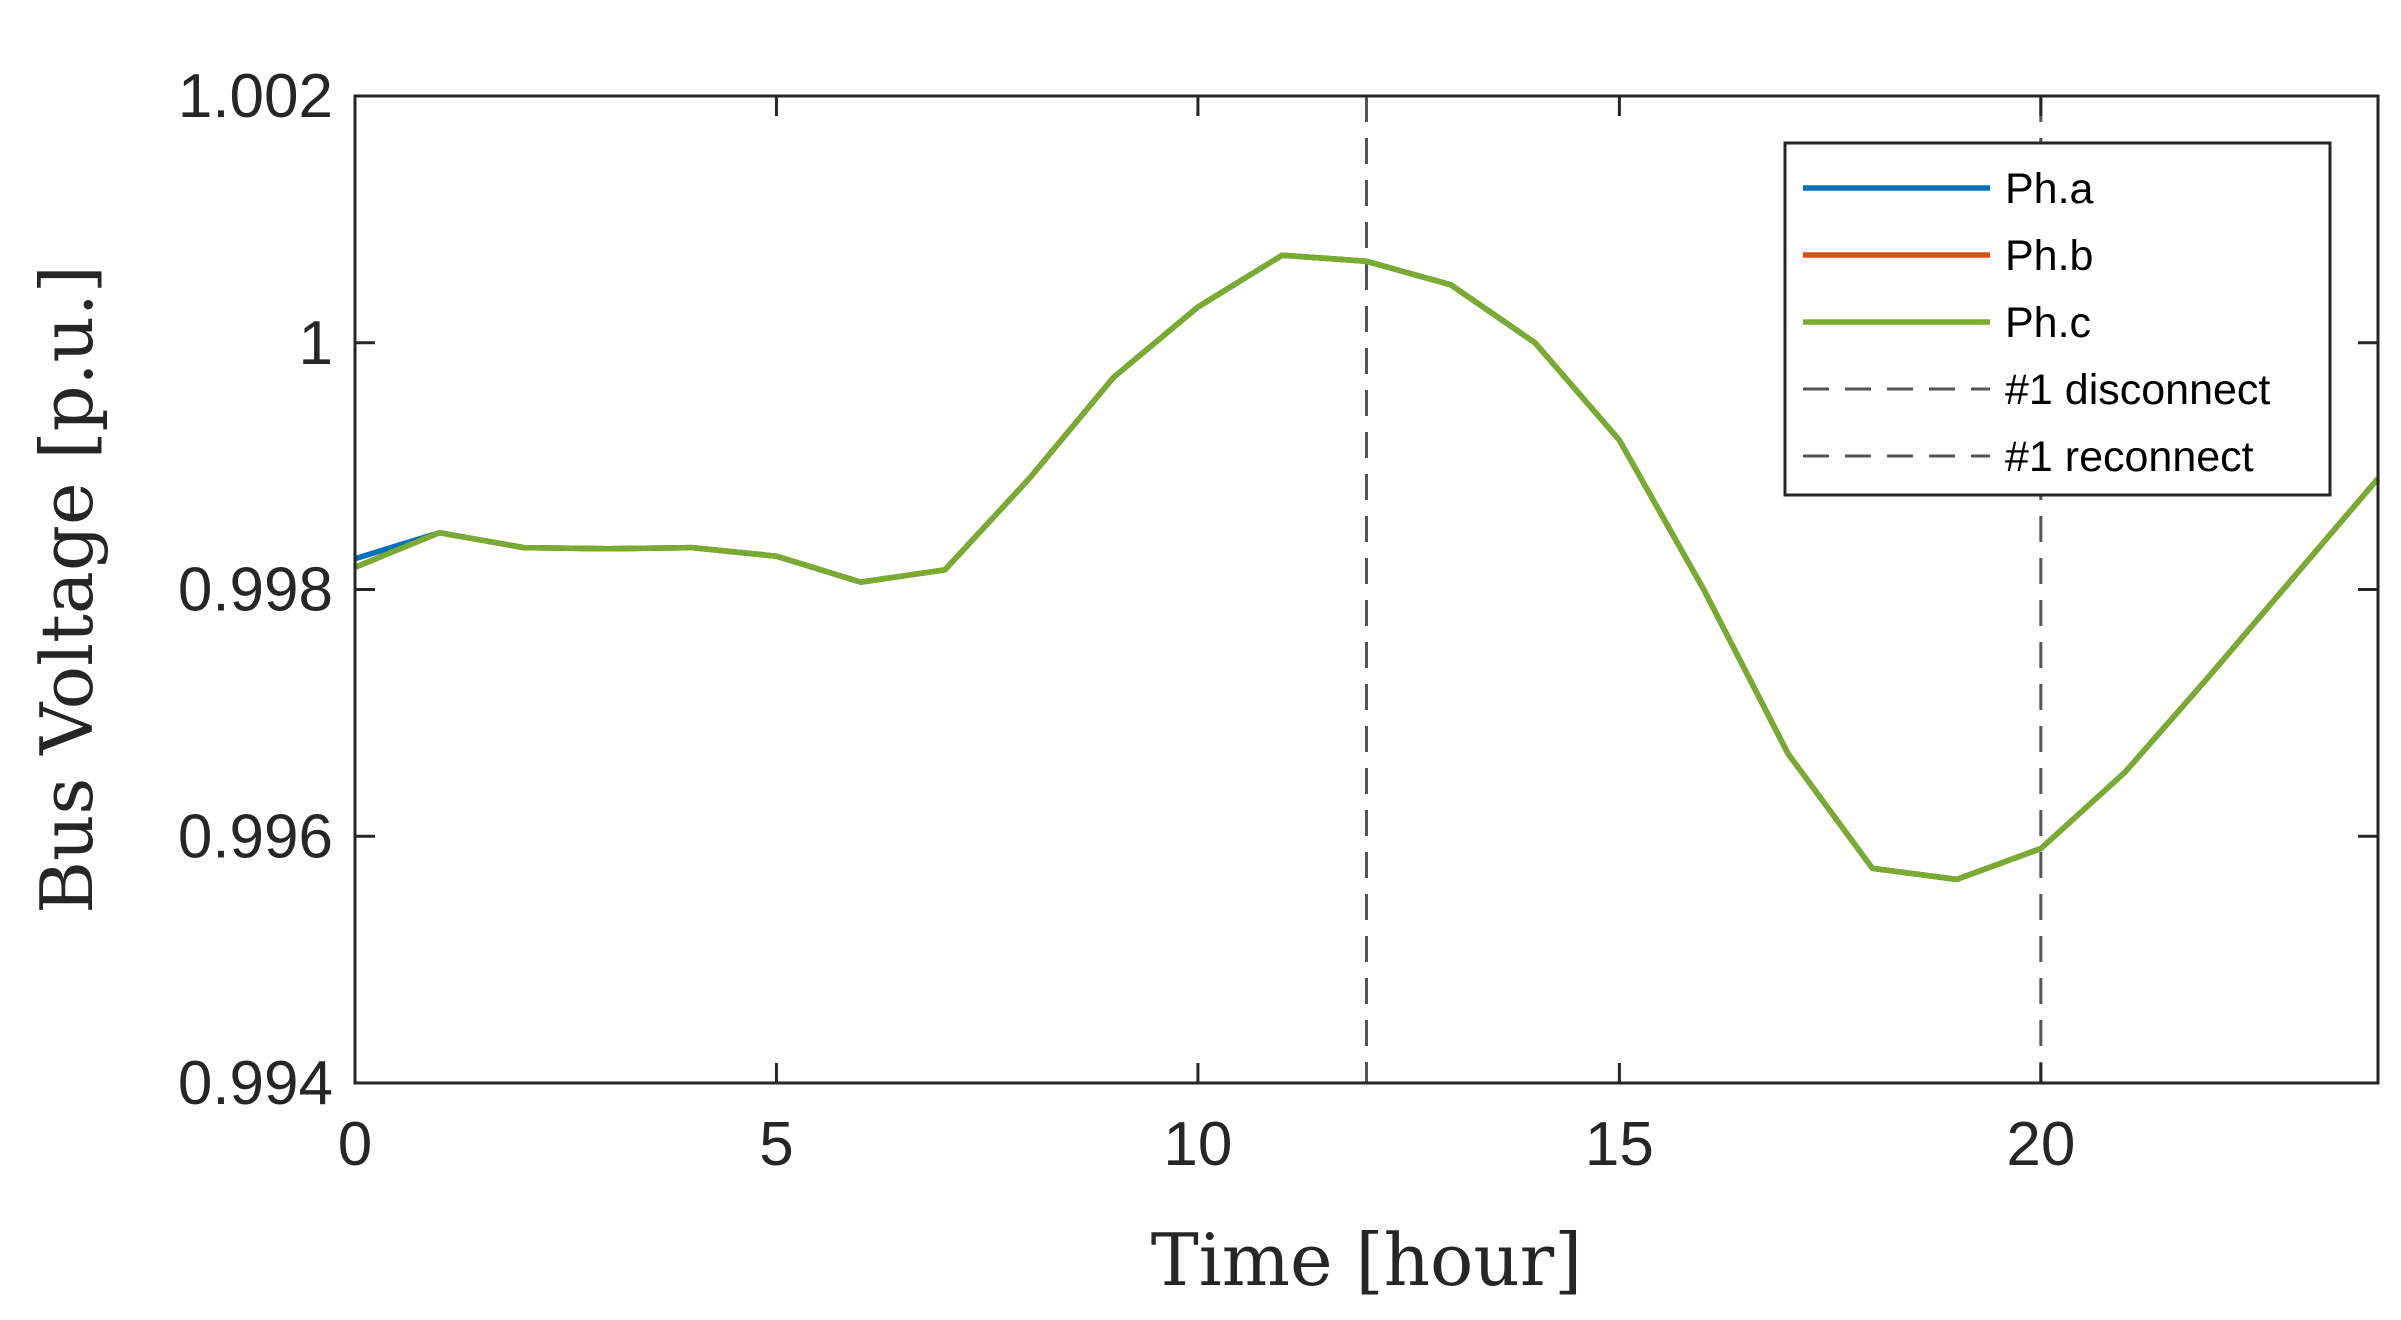 Image resolution: width=2401 pixels, height=1320 pixels. I want to click on y-tick-label: 1, so click(316, 343).